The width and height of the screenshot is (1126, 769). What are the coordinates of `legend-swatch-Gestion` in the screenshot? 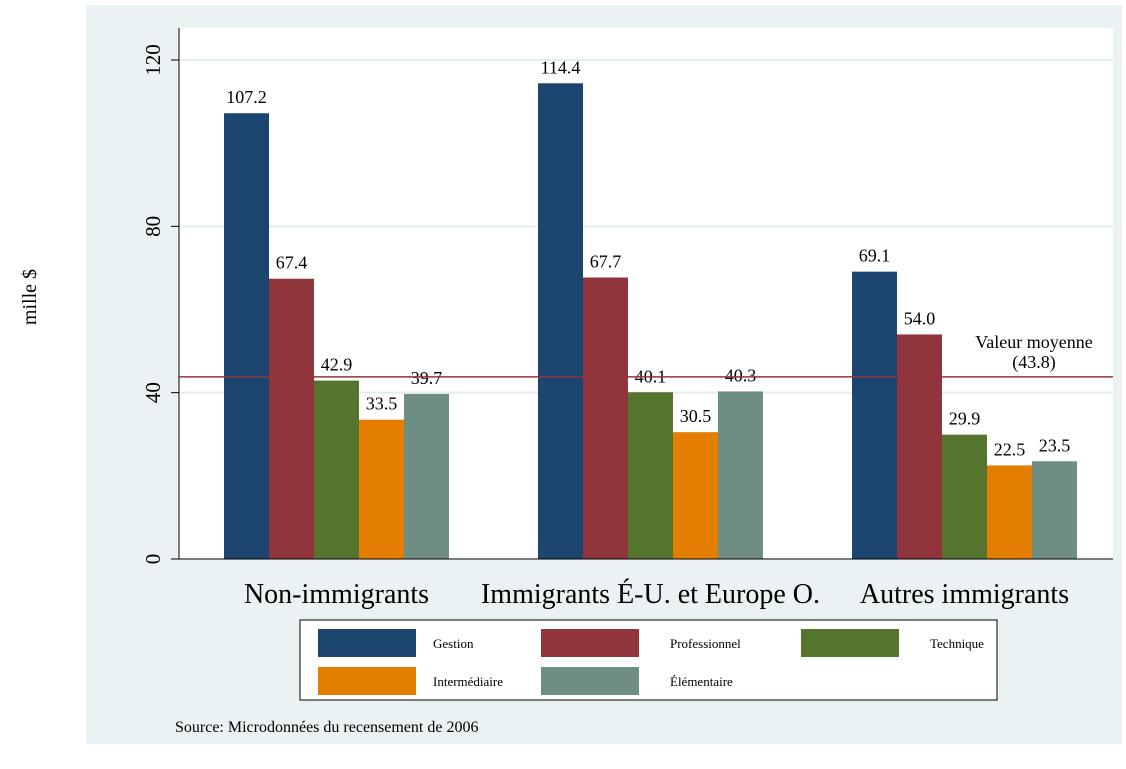 It's located at (367, 643).